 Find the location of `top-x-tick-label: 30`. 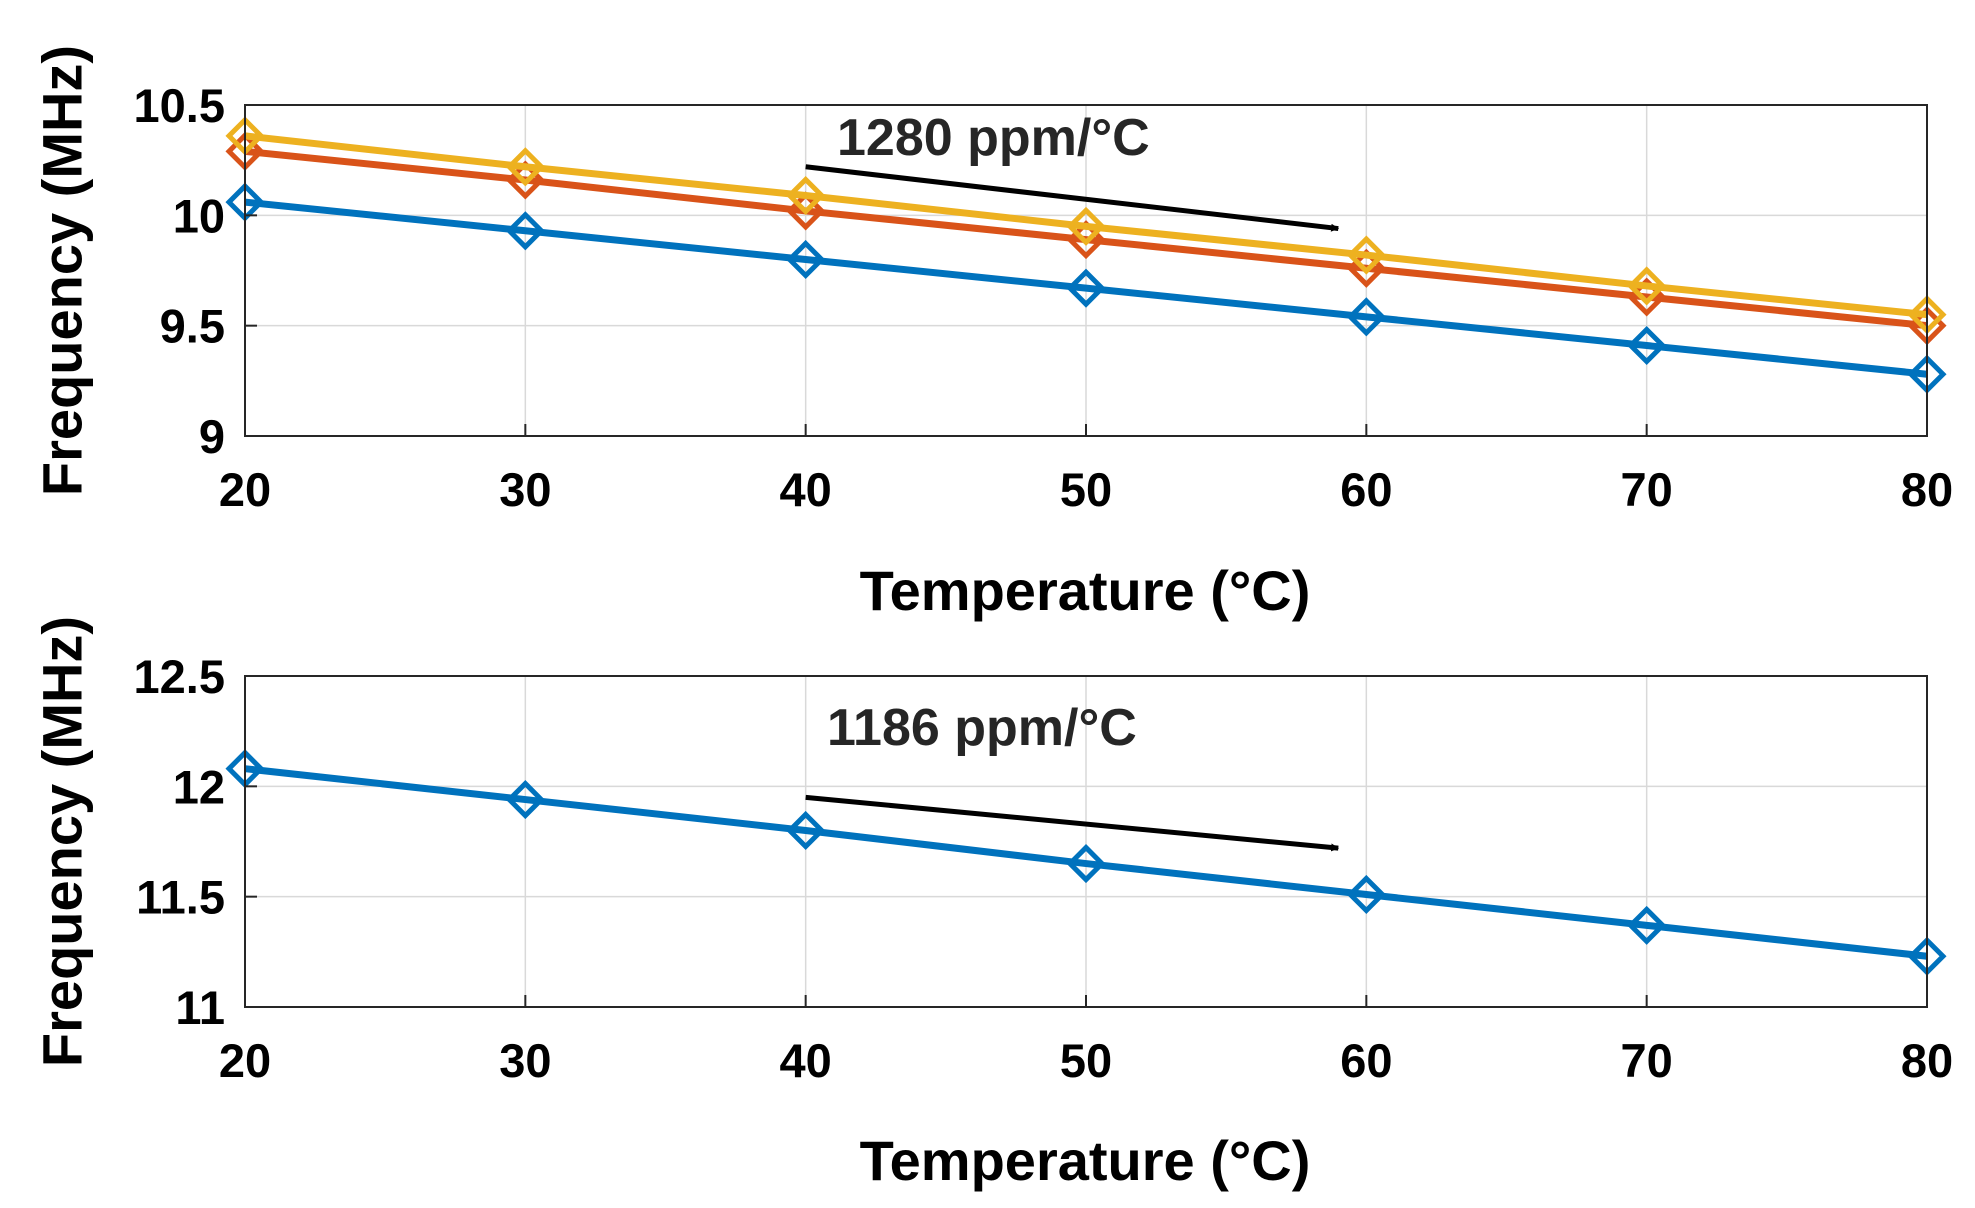

top-x-tick-label: 30 is located at coordinates (525, 489).